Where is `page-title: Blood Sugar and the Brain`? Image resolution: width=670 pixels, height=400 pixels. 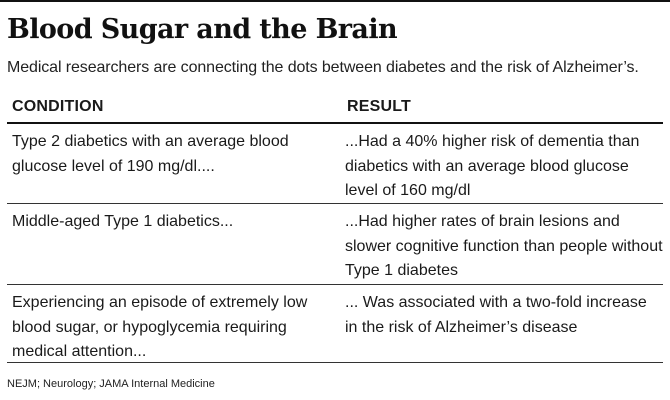
page-title: Blood Sugar and the Brain is located at coordinates (202, 29).